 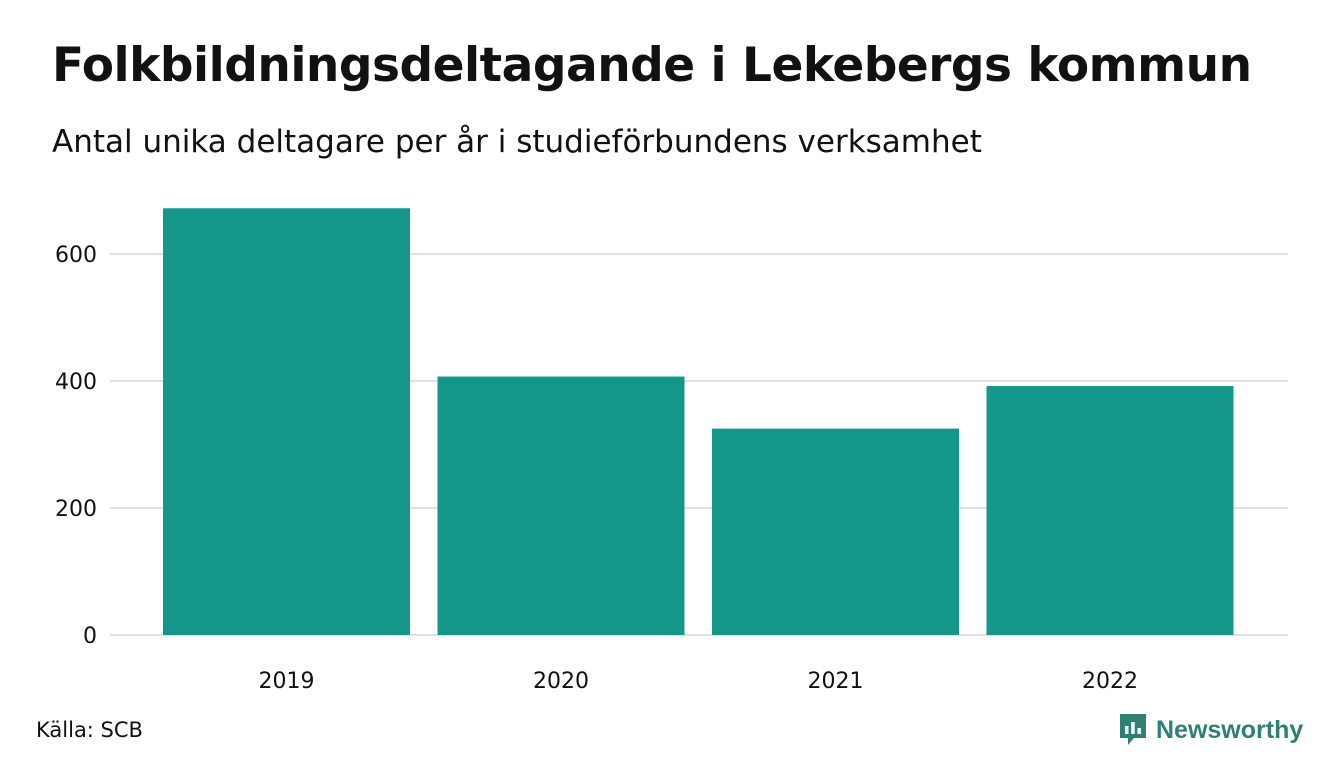 What do you see at coordinates (561, 505) in the screenshot?
I see `bar-2020` at bounding box center [561, 505].